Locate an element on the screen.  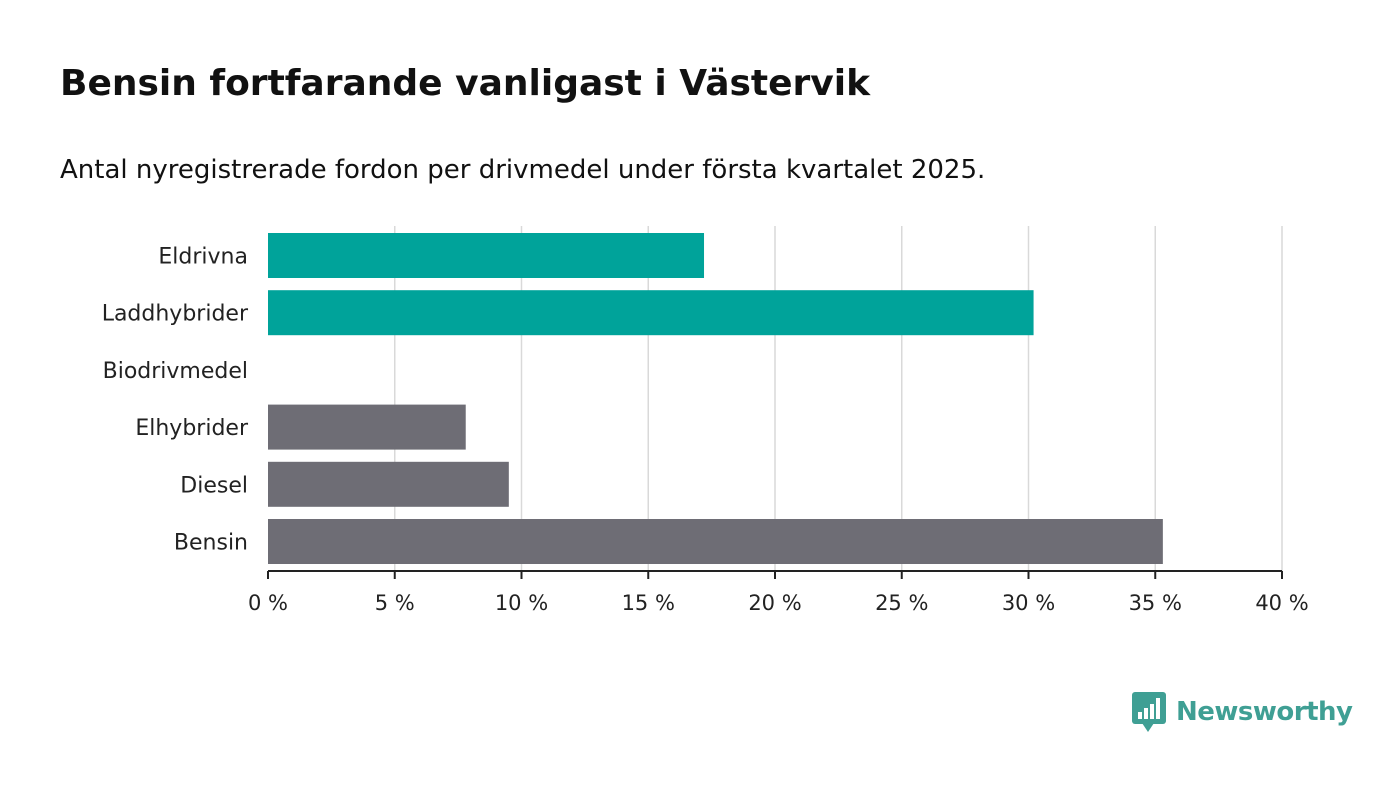
x-axis: 0 % 5 % 10 % 15 % 20 % 25 % 30 % 35 % 40 % is located at coordinates (778, 592).